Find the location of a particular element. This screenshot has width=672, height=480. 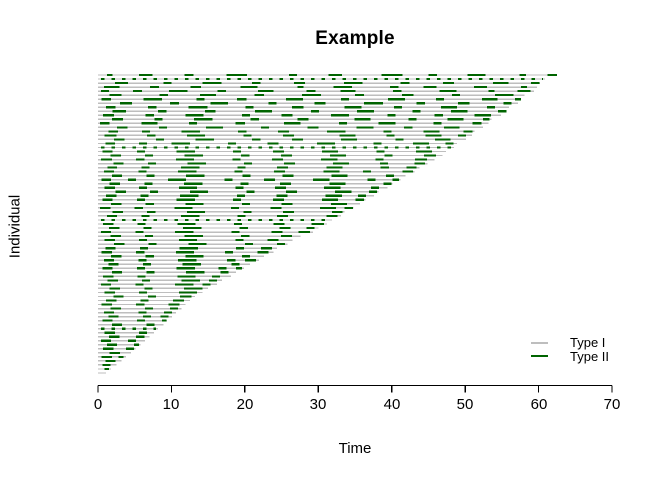

x-tick-label-0: 0 is located at coordinates (98, 404).